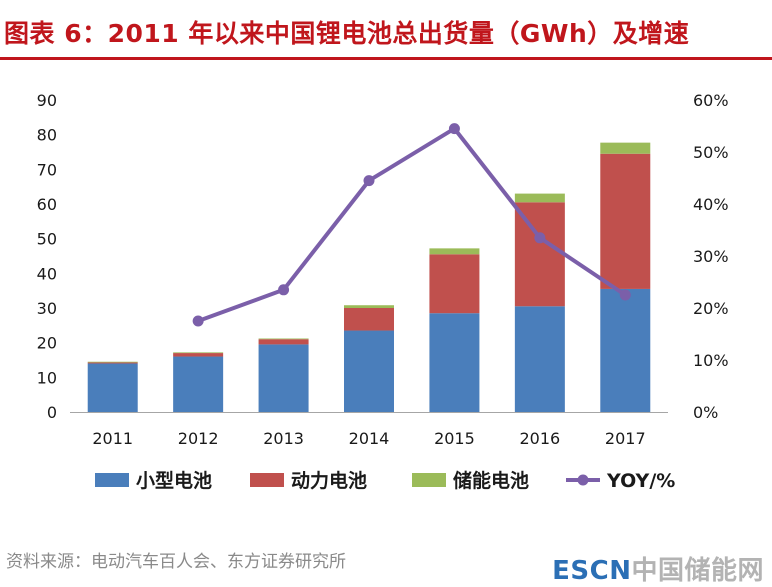  What do you see at coordinates (491, 480) in the screenshot?
I see `legend-storage-battery-label: 储能电池` at bounding box center [491, 480].